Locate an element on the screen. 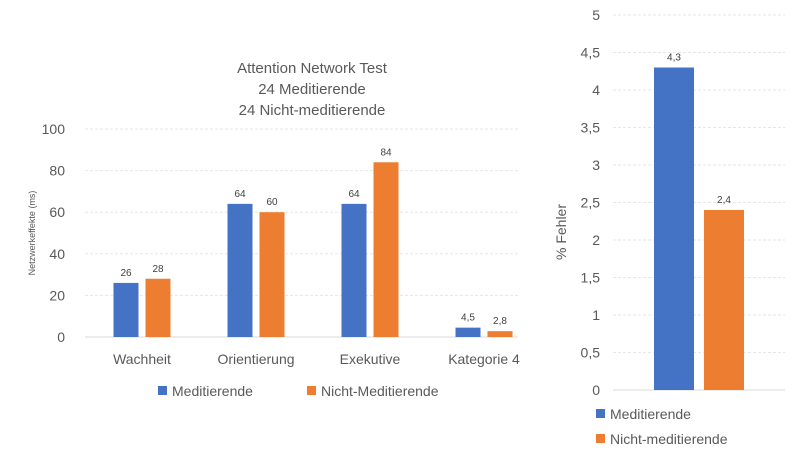 The width and height of the screenshot is (800, 450). y-tick-label: 2,5 is located at coordinates (591, 203).